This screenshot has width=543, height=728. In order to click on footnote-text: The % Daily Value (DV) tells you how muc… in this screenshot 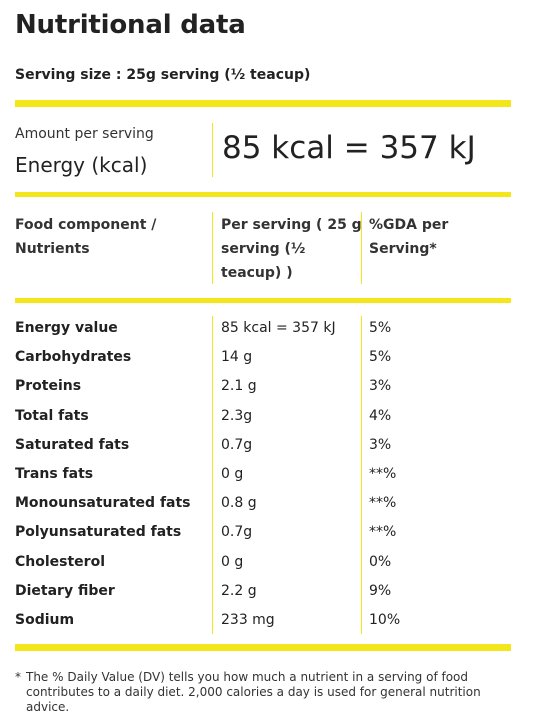, I will do `click(253, 692)`.